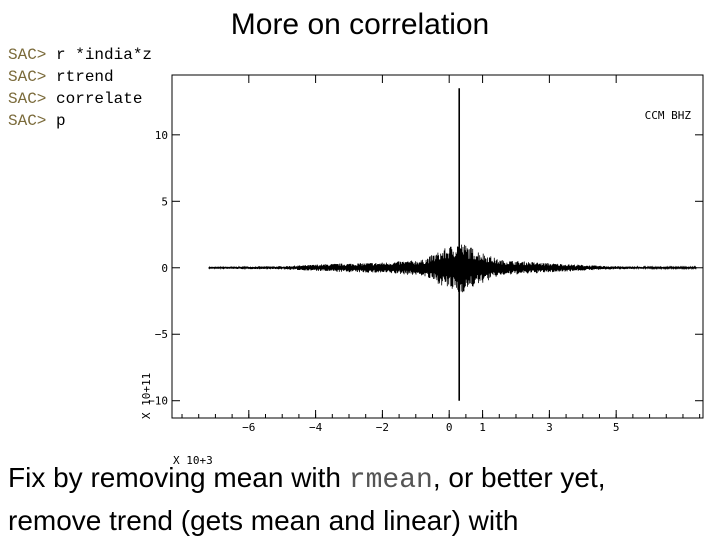  Describe the element at coordinates (104, 55) in the screenshot. I see `console-command: r *india*z` at that location.